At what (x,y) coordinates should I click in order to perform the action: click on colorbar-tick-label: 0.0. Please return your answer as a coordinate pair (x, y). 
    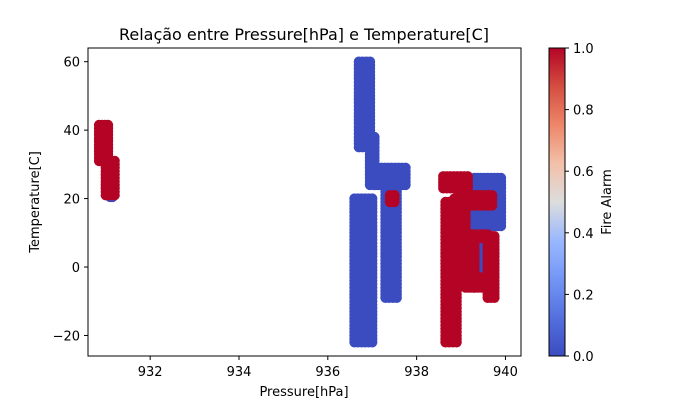
    Looking at the image, I should click on (583, 357).